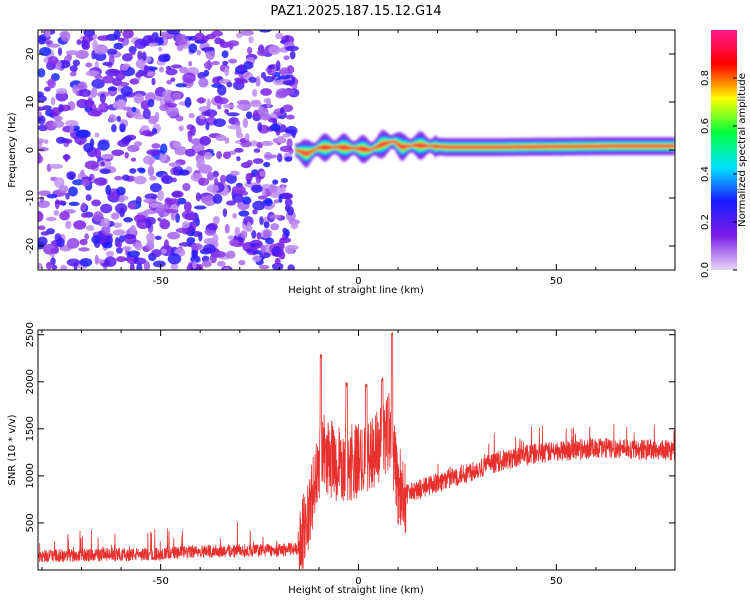 Image resolution: width=750 pixels, height=604 pixels. What do you see at coordinates (30, 198) in the screenshot?
I see `spectrogram-y-tick-label: -10` at bounding box center [30, 198].